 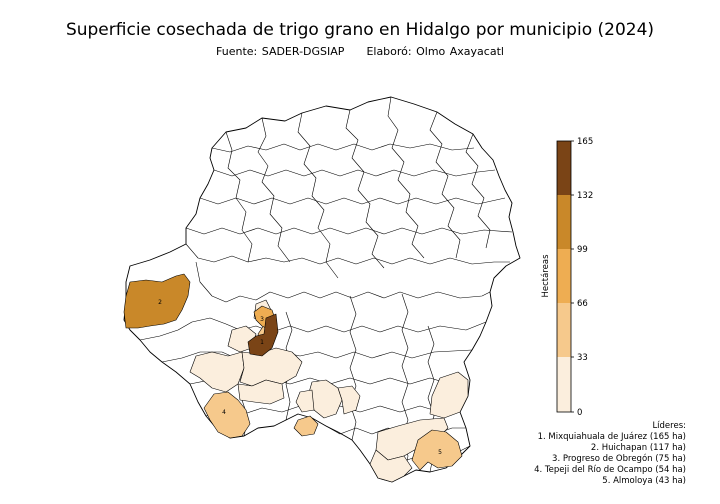 What do you see at coordinates (582, 304) in the screenshot?
I see `colorbar-tick-label: 66` at bounding box center [582, 304].